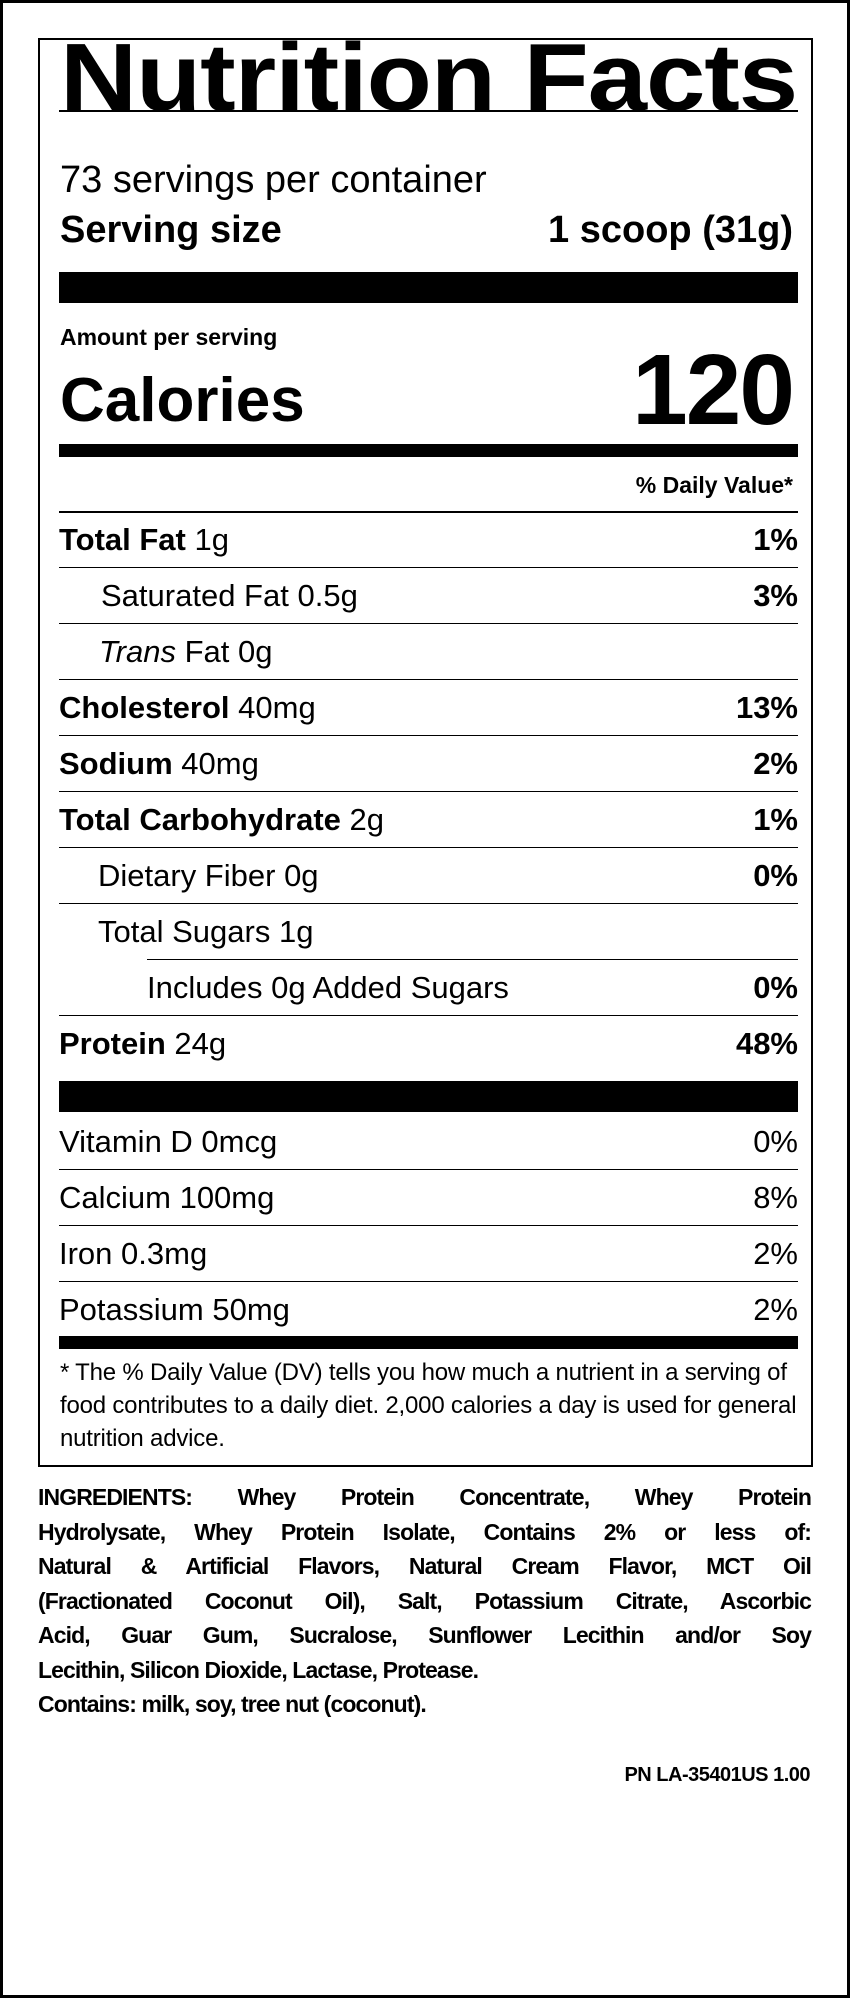  Describe the element at coordinates (428, 1142) in the screenshot. I see `vitamin-row: Vitamin D 0mcg 0%` at that location.